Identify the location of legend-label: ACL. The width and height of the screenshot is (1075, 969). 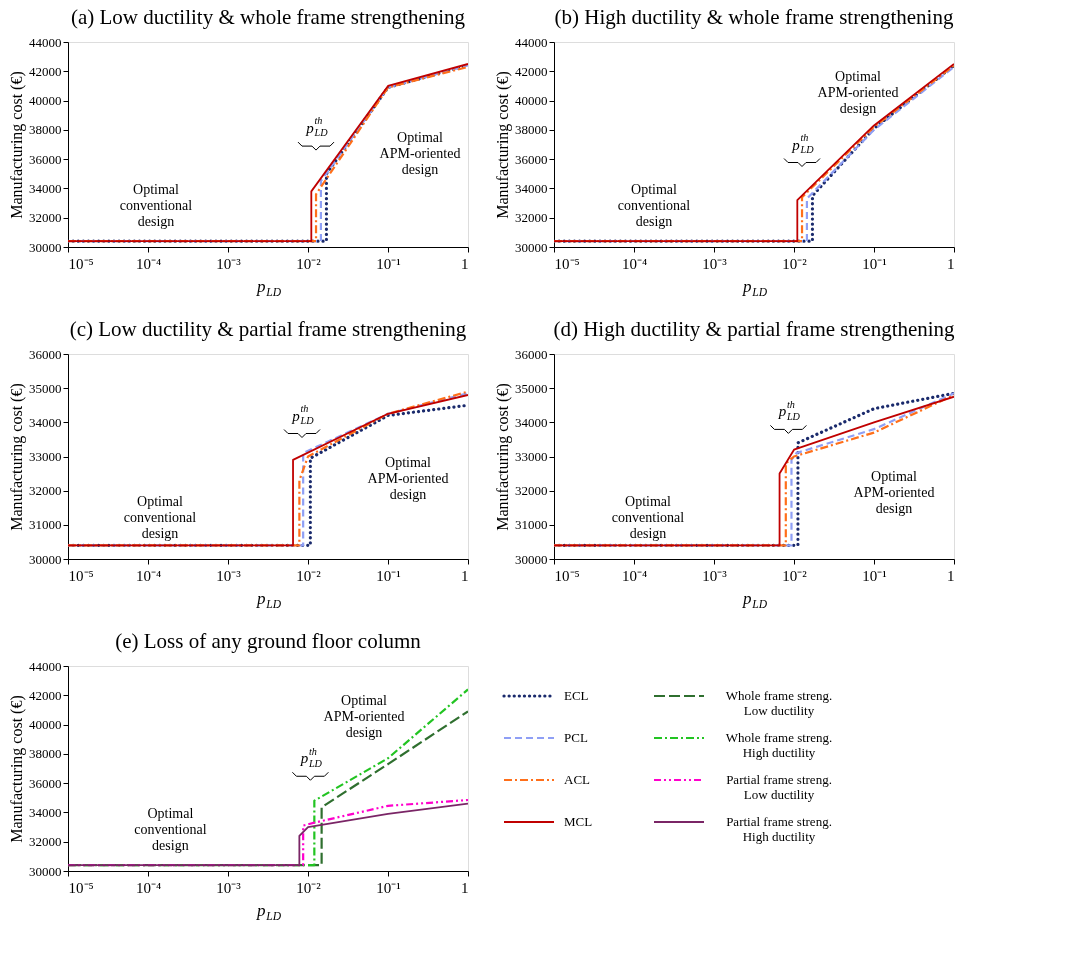
(577, 779).